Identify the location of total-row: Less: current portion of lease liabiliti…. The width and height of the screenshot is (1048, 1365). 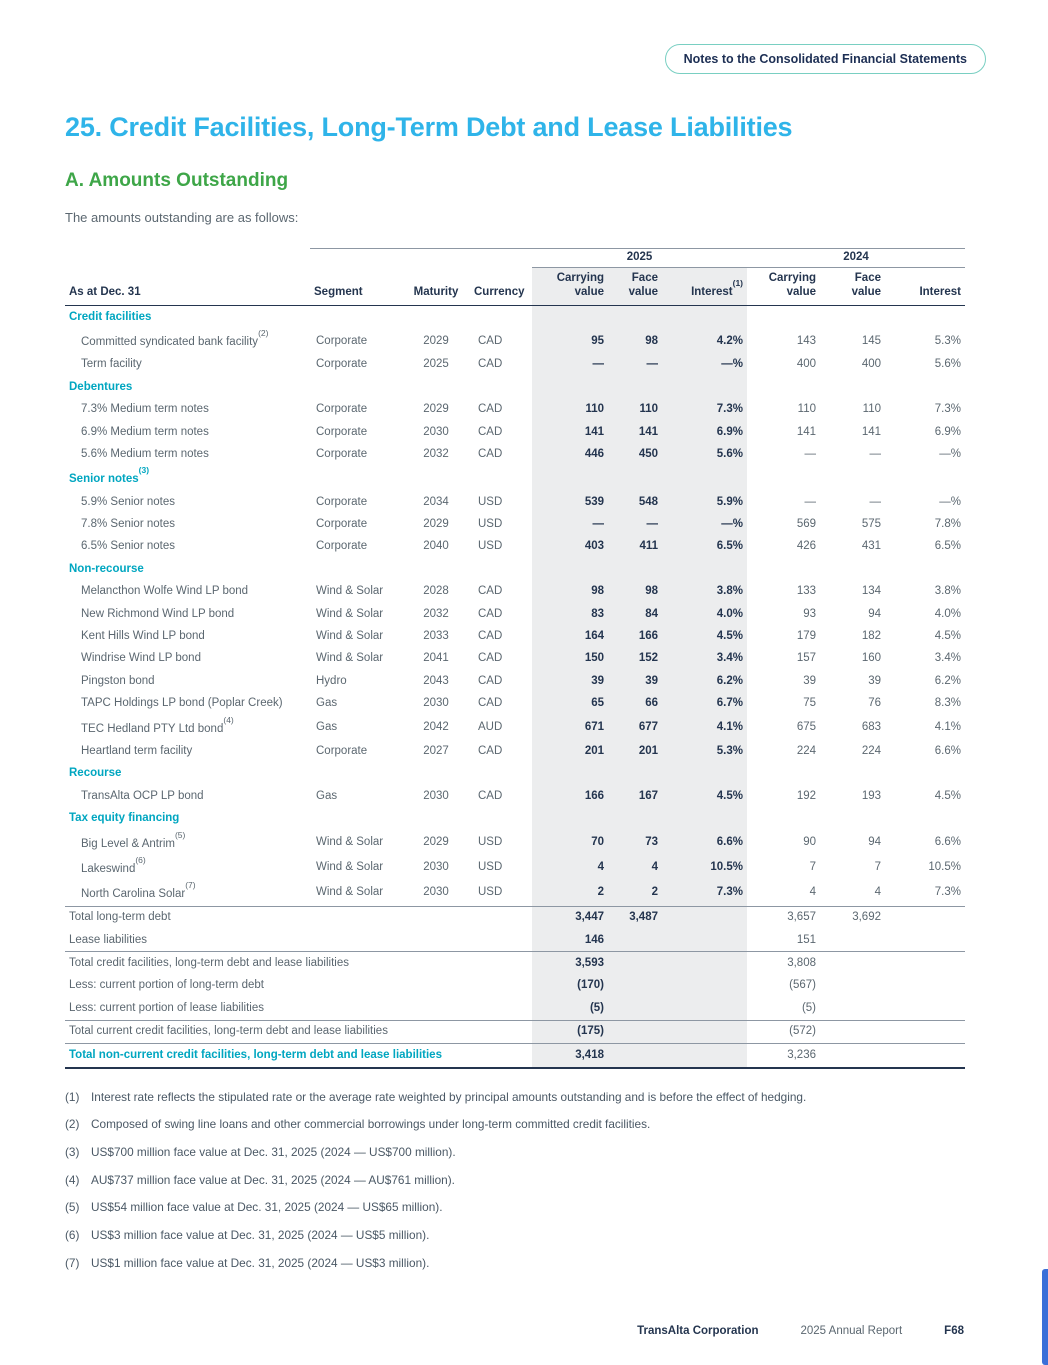
(515, 1009).